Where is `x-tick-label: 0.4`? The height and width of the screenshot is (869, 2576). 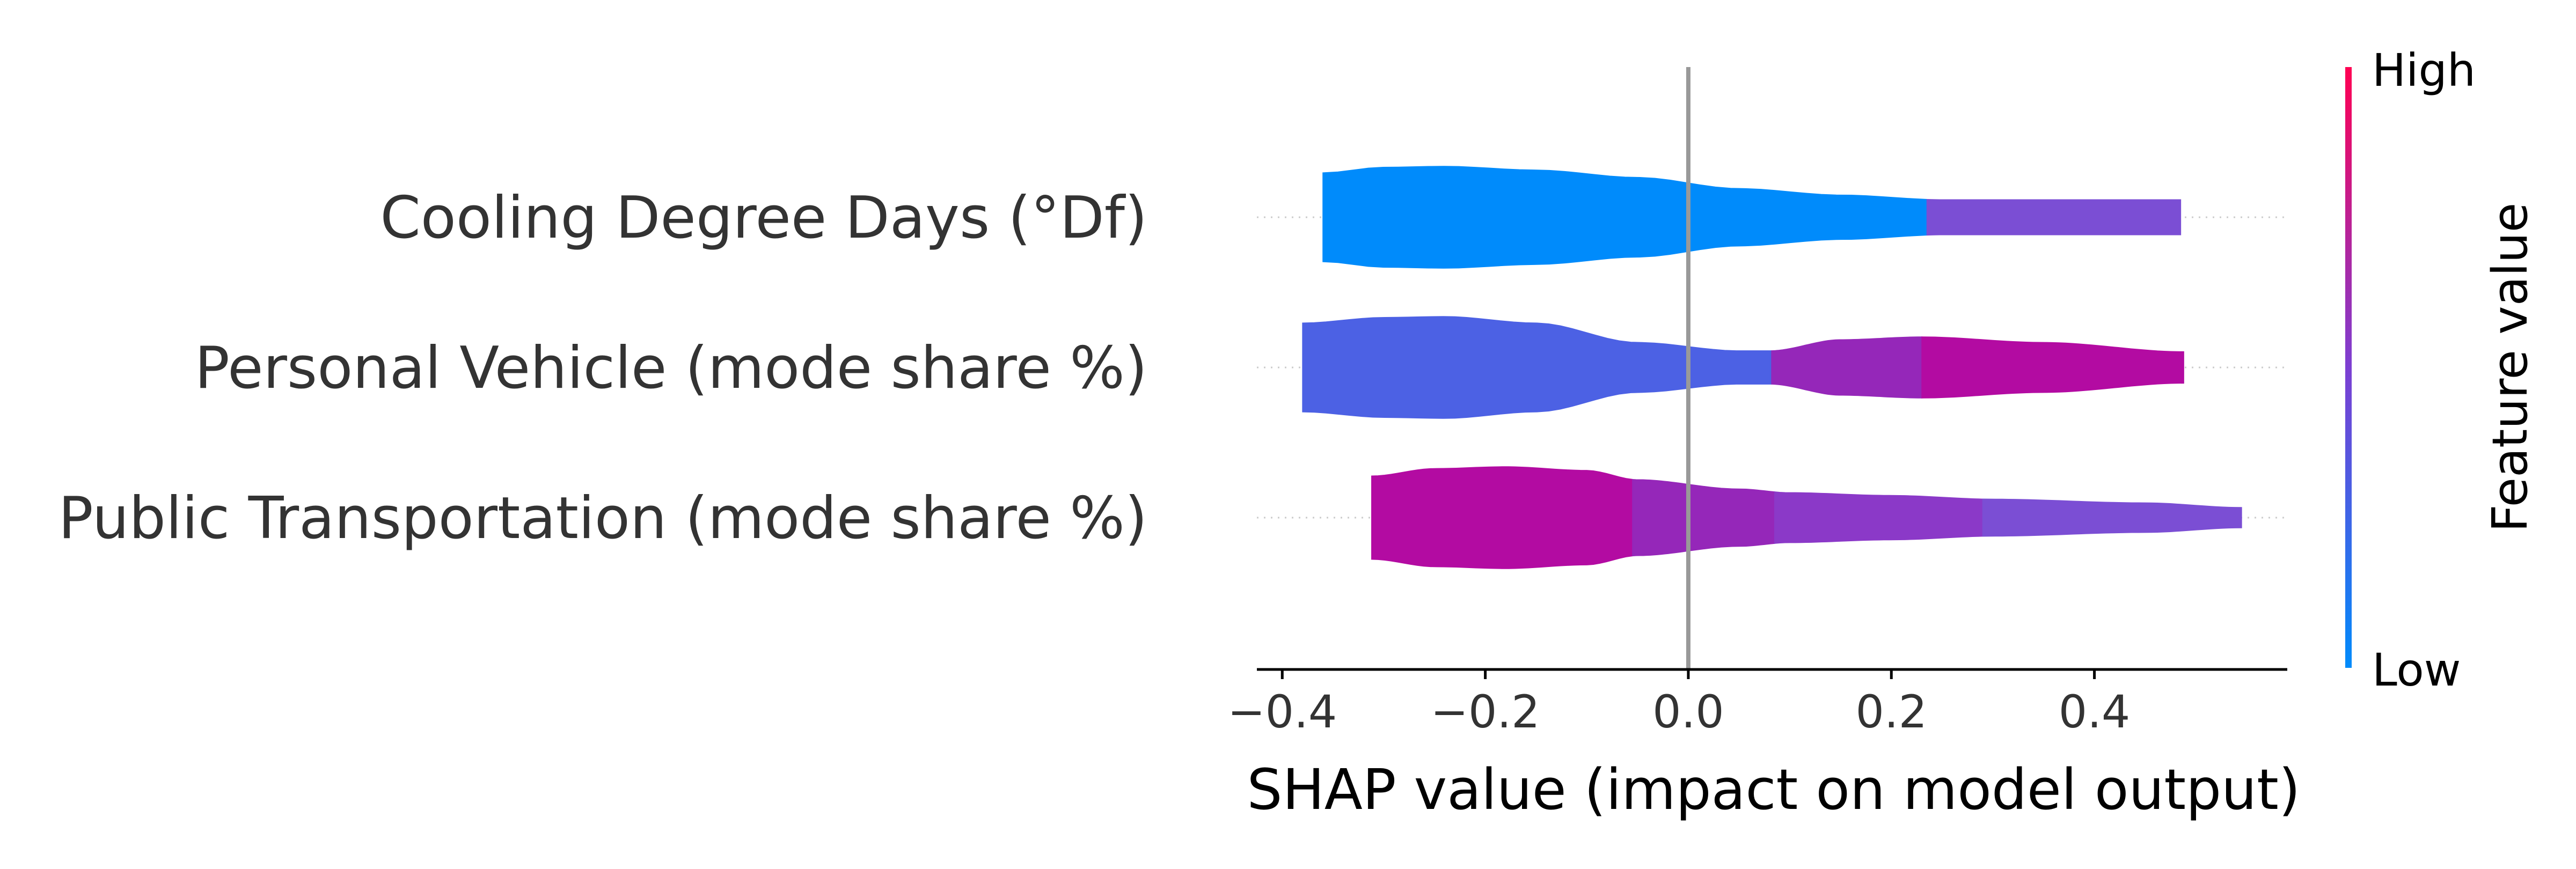
x-tick-label: 0.4 is located at coordinates (2095, 712).